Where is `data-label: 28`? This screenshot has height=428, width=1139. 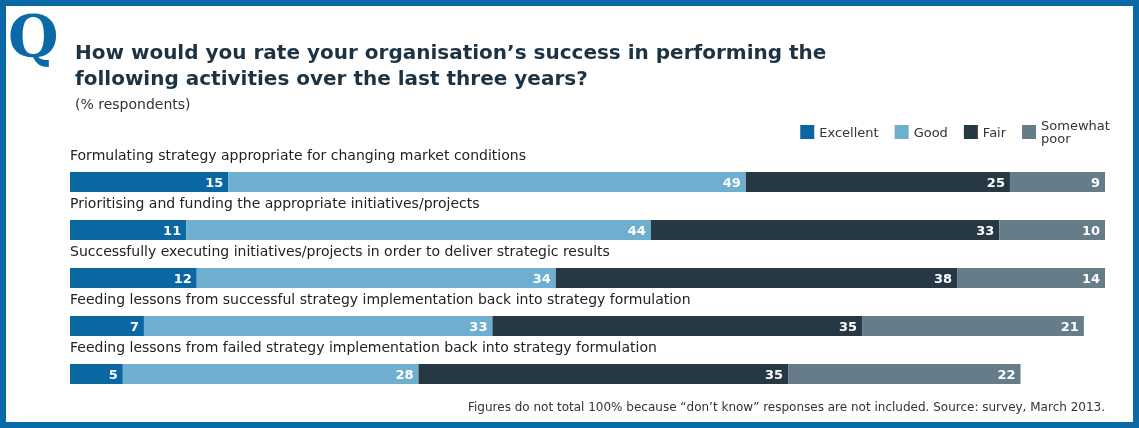
data-label: 28 is located at coordinates (404, 374).